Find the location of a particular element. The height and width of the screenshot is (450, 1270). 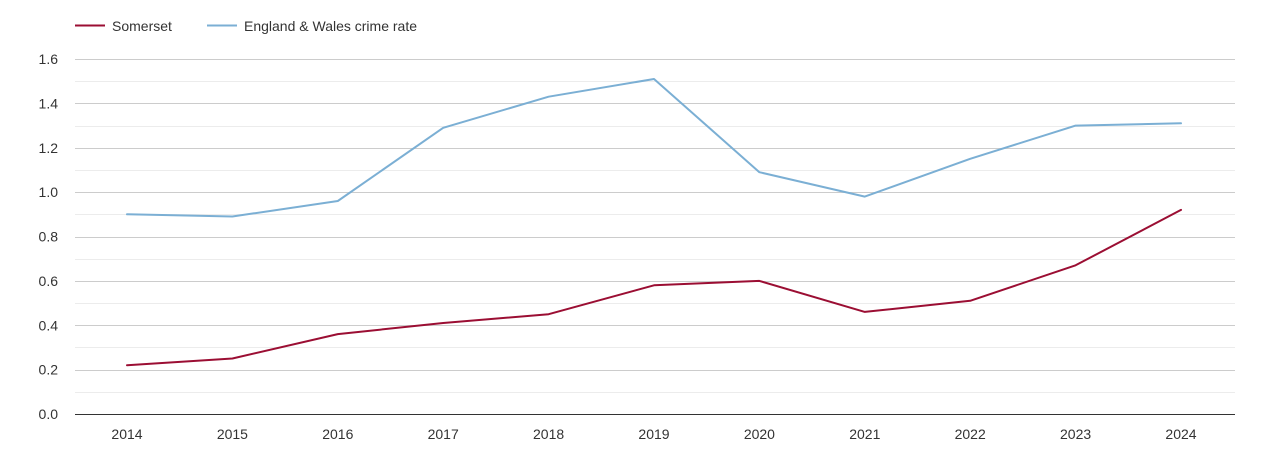

y-tick-label: 0.2 is located at coordinates (49, 370).